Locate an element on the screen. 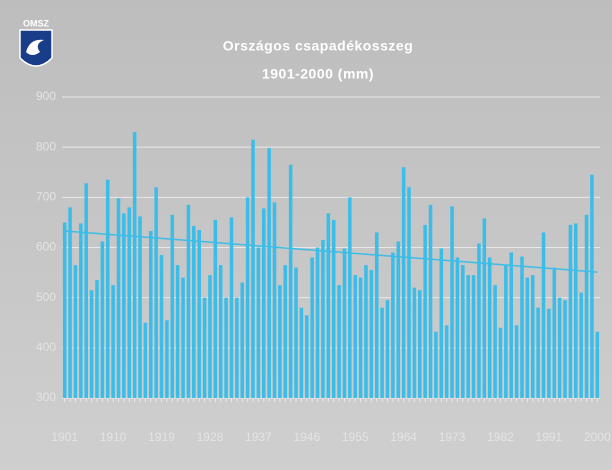 The height and width of the screenshot is (470, 612). x-tick-label: 2000 is located at coordinates (597, 437).